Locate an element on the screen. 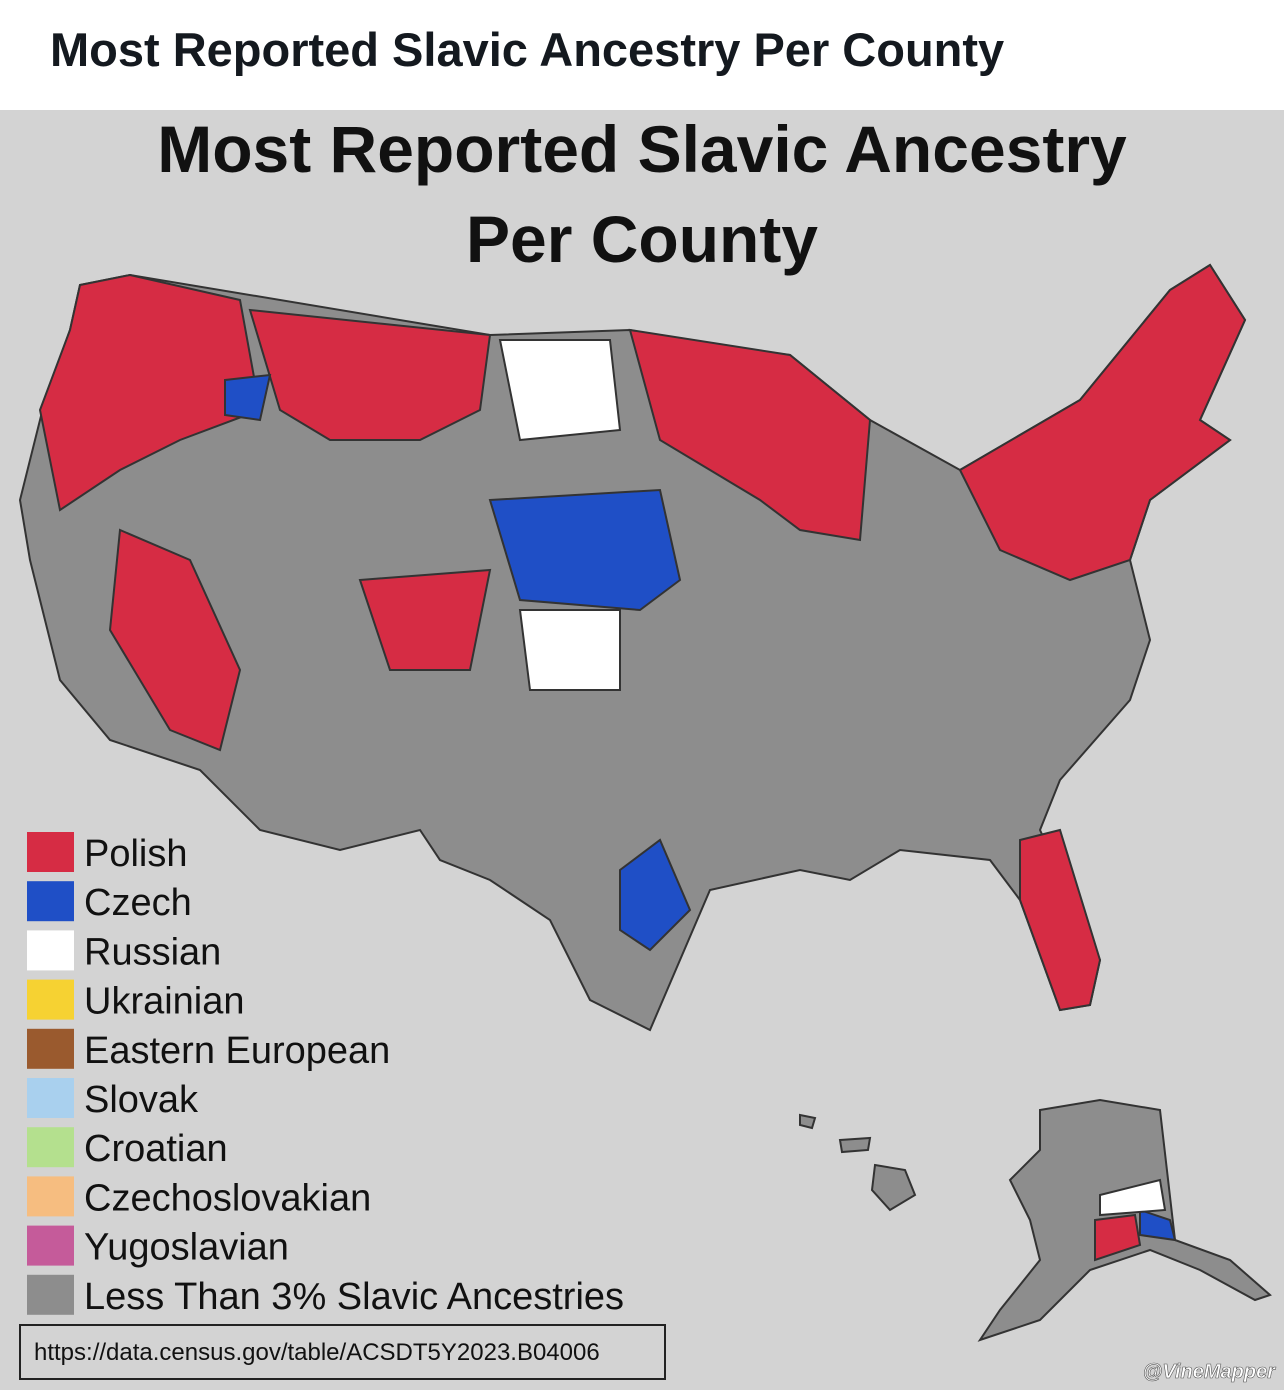 The height and width of the screenshot is (1390, 1284). legend-label: Czechoslovakian is located at coordinates (227, 1198).